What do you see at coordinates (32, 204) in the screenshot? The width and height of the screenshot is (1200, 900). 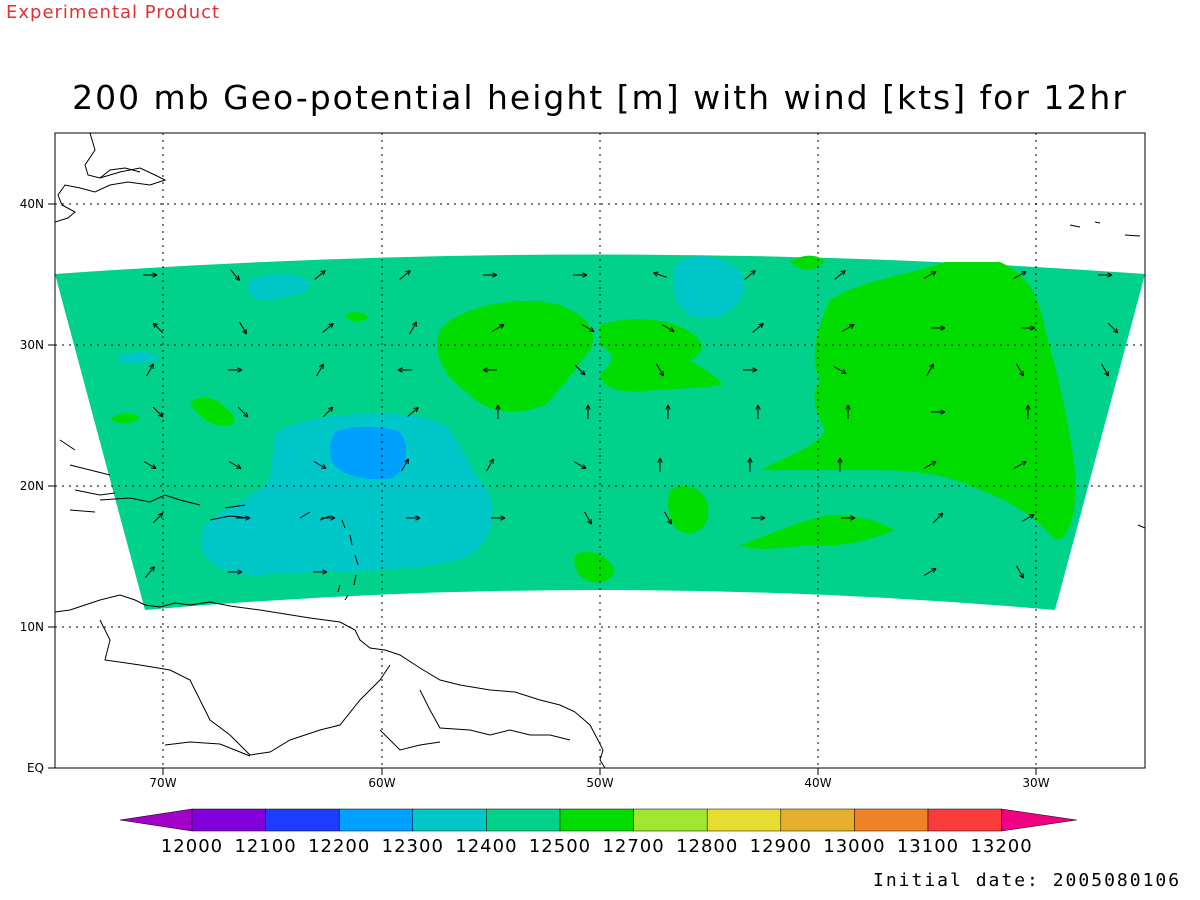 I see `lat-label-40n: 40N` at bounding box center [32, 204].